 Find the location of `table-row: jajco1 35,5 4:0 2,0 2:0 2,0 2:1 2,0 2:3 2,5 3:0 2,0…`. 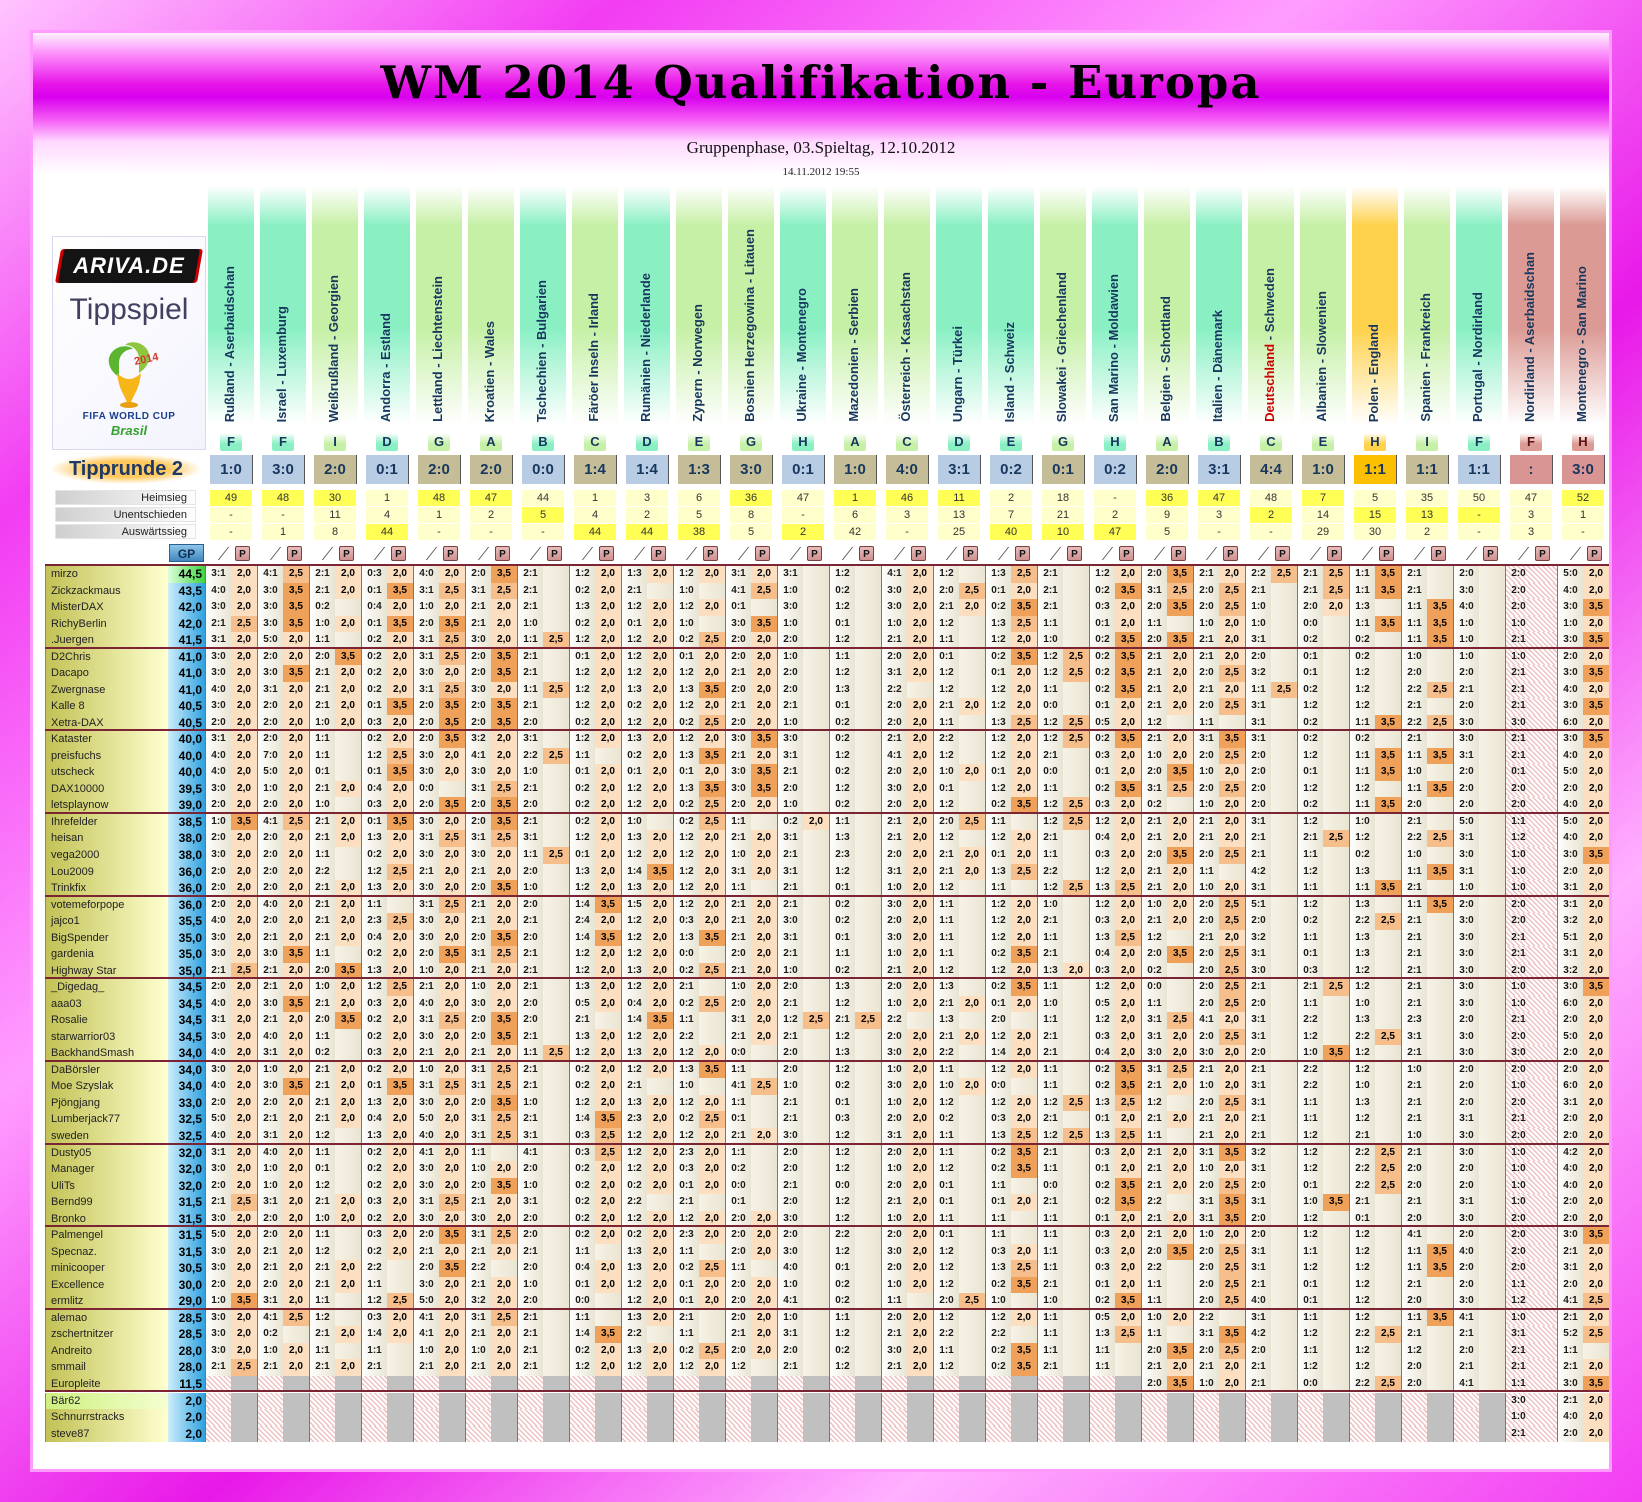

table-row: jajco1 35,5 4:0 2,0 2:0 2,0 2:1 2,0 2:3 2,5 3:0 2,0… is located at coordinates (821, 921).